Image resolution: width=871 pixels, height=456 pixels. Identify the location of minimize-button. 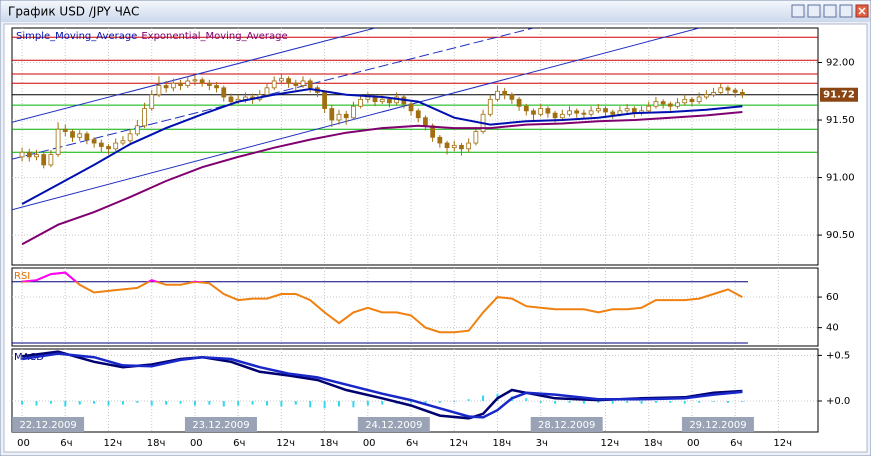
(830, 11).